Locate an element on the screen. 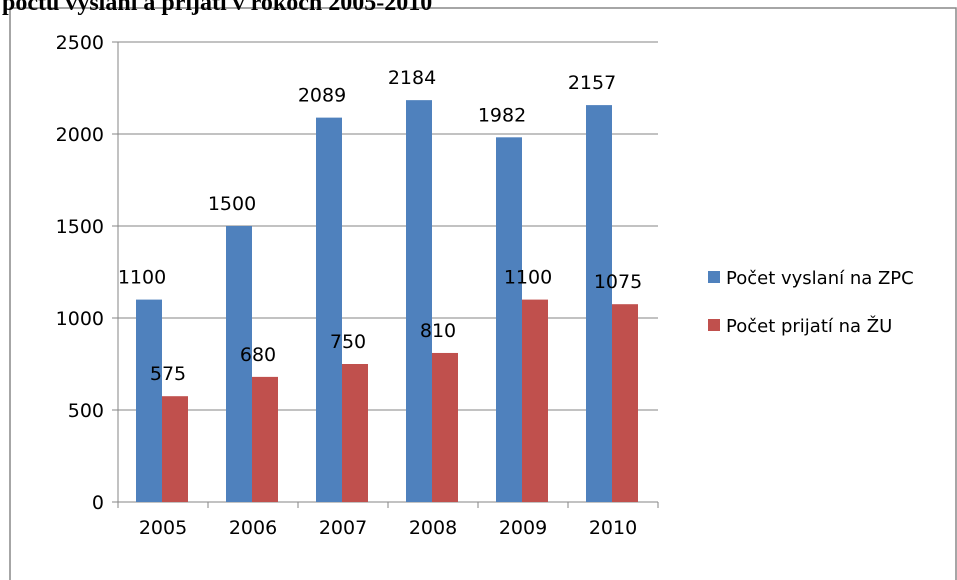 The width and height of the screenshot is (957, 580). x-tick-label: 2010 is located at coordinates (613, 528).